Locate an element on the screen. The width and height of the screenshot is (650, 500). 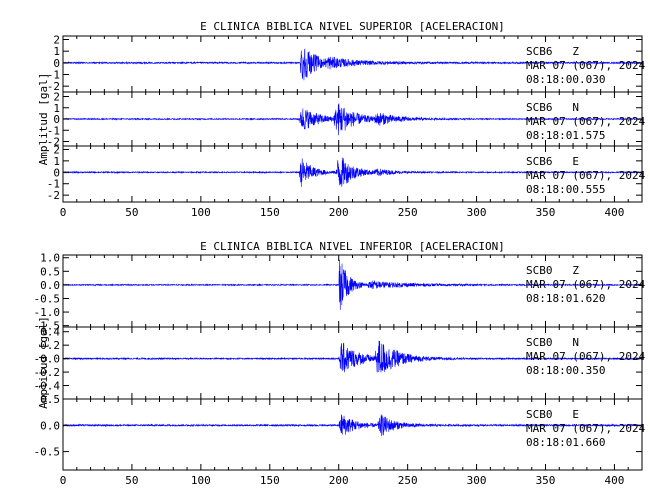
y-tick-label: -0.2 is located at coordinates (47, 372).